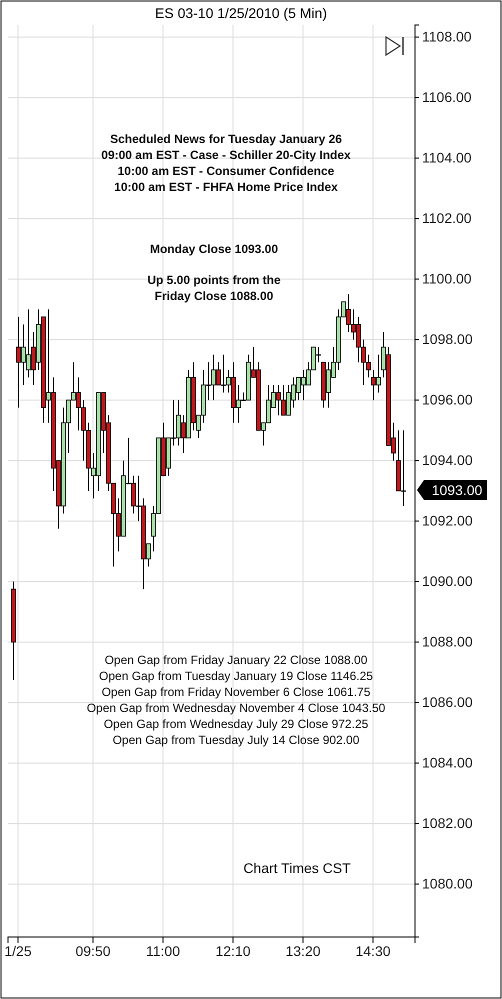 Image resolution: width=502 pixels, height=999 pixels. I want to click on y-tick-label: 1096.00, so click(447, 400).